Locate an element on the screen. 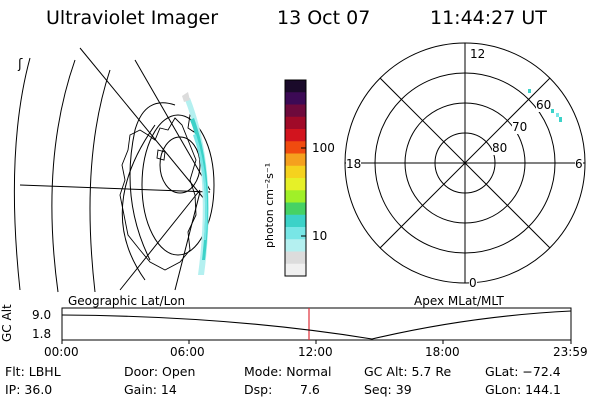 This screenshot has height=400, width=600. x-tick-label: 18:00 is located at coordinates (442, 352).